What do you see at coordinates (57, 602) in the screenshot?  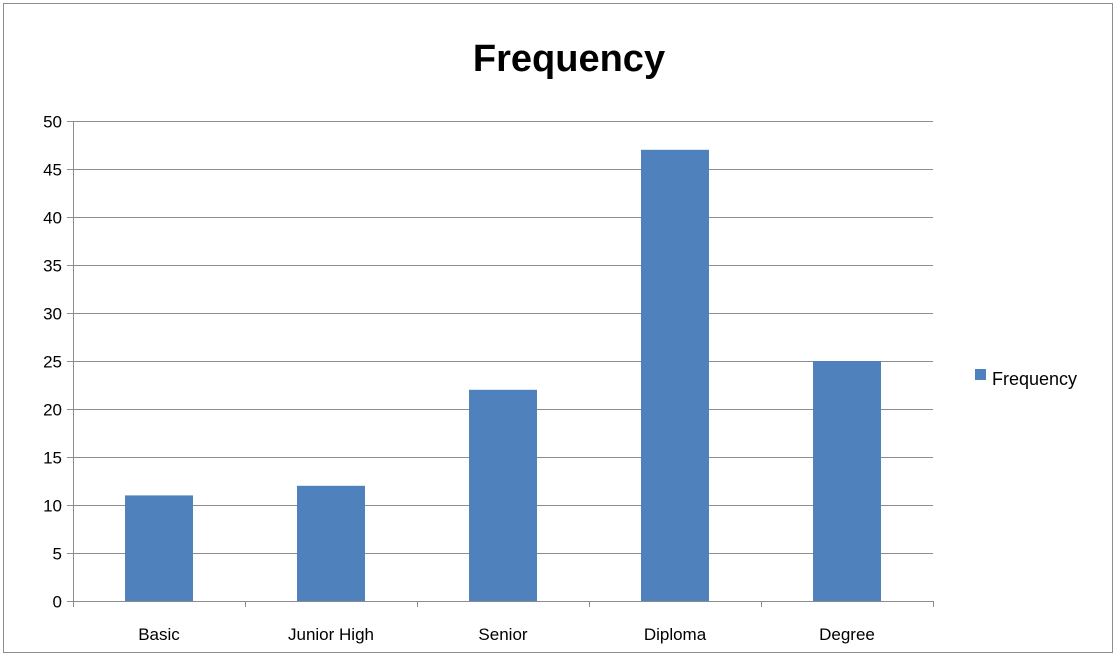 I see `y-tick-label: 0` at bounding box center [57, 602].